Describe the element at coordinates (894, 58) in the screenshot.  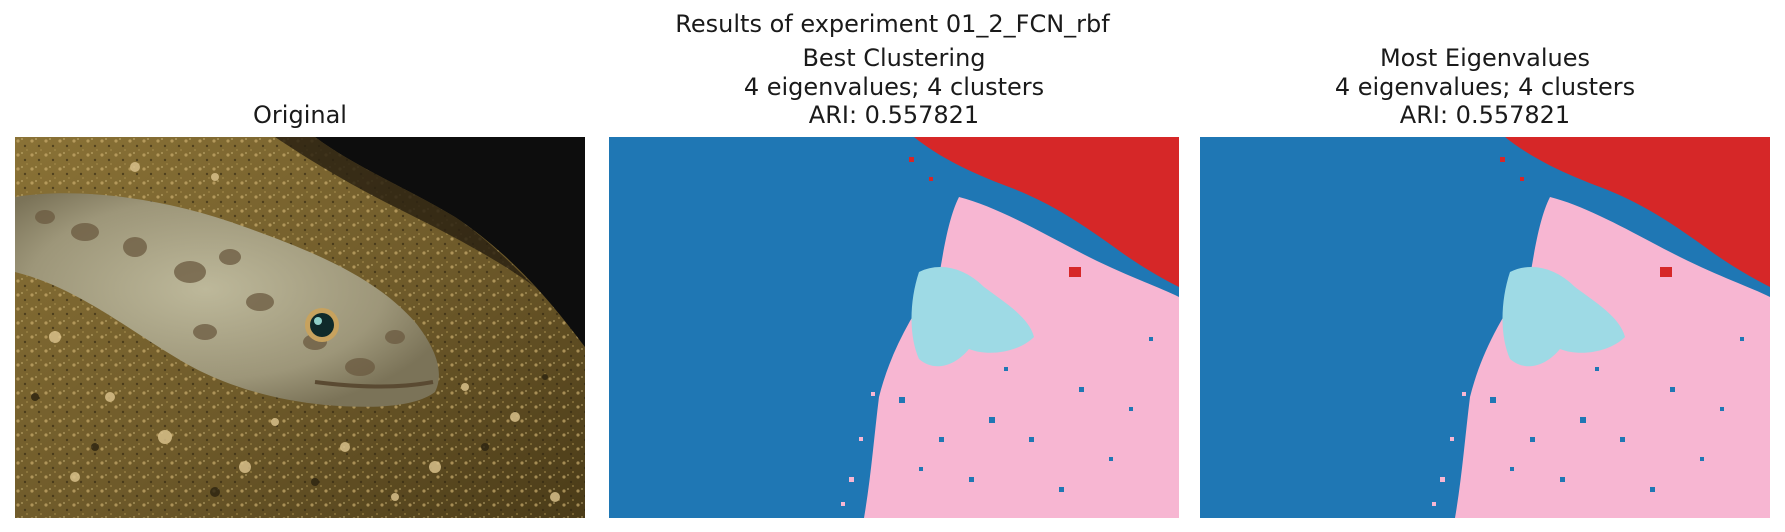
I see `panel-title-line-1: Best Clustering` at that location.